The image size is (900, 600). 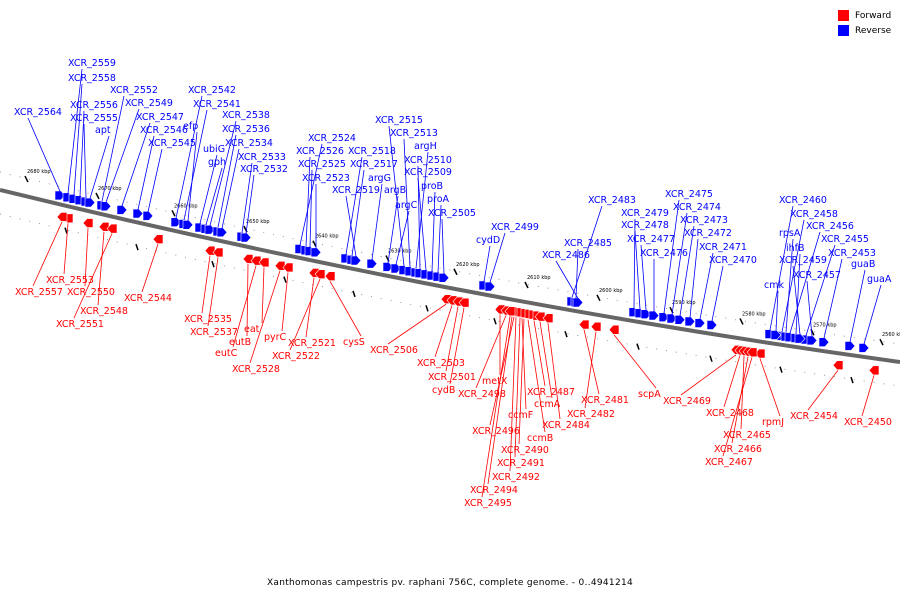 I want to click on reverse-gene-label: XCR_2518, so click(x=372, y=151).